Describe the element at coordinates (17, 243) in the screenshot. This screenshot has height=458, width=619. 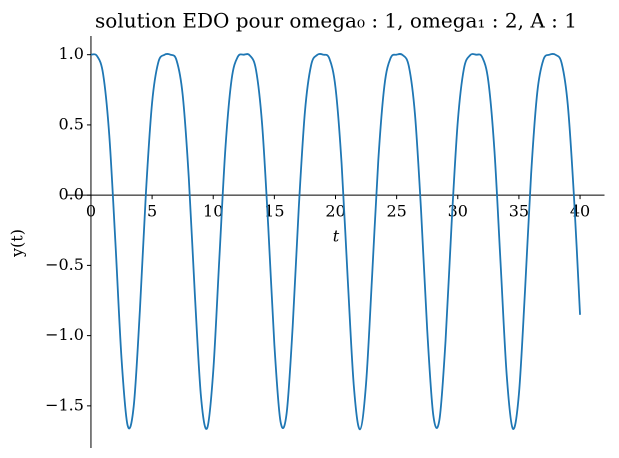
I see `y-axis-label: y(t)` at that location.